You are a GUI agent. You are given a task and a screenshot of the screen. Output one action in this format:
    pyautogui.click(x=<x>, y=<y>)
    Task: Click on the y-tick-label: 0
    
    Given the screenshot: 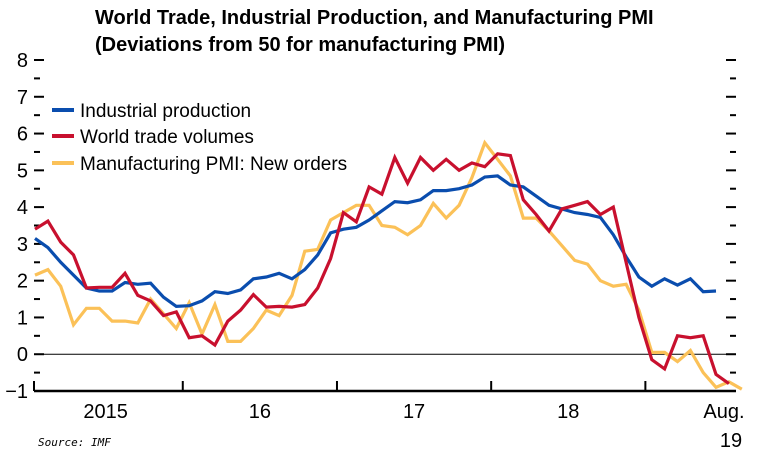 What is the action you would take?
    pyautogui.click(x=22, y=355)
    